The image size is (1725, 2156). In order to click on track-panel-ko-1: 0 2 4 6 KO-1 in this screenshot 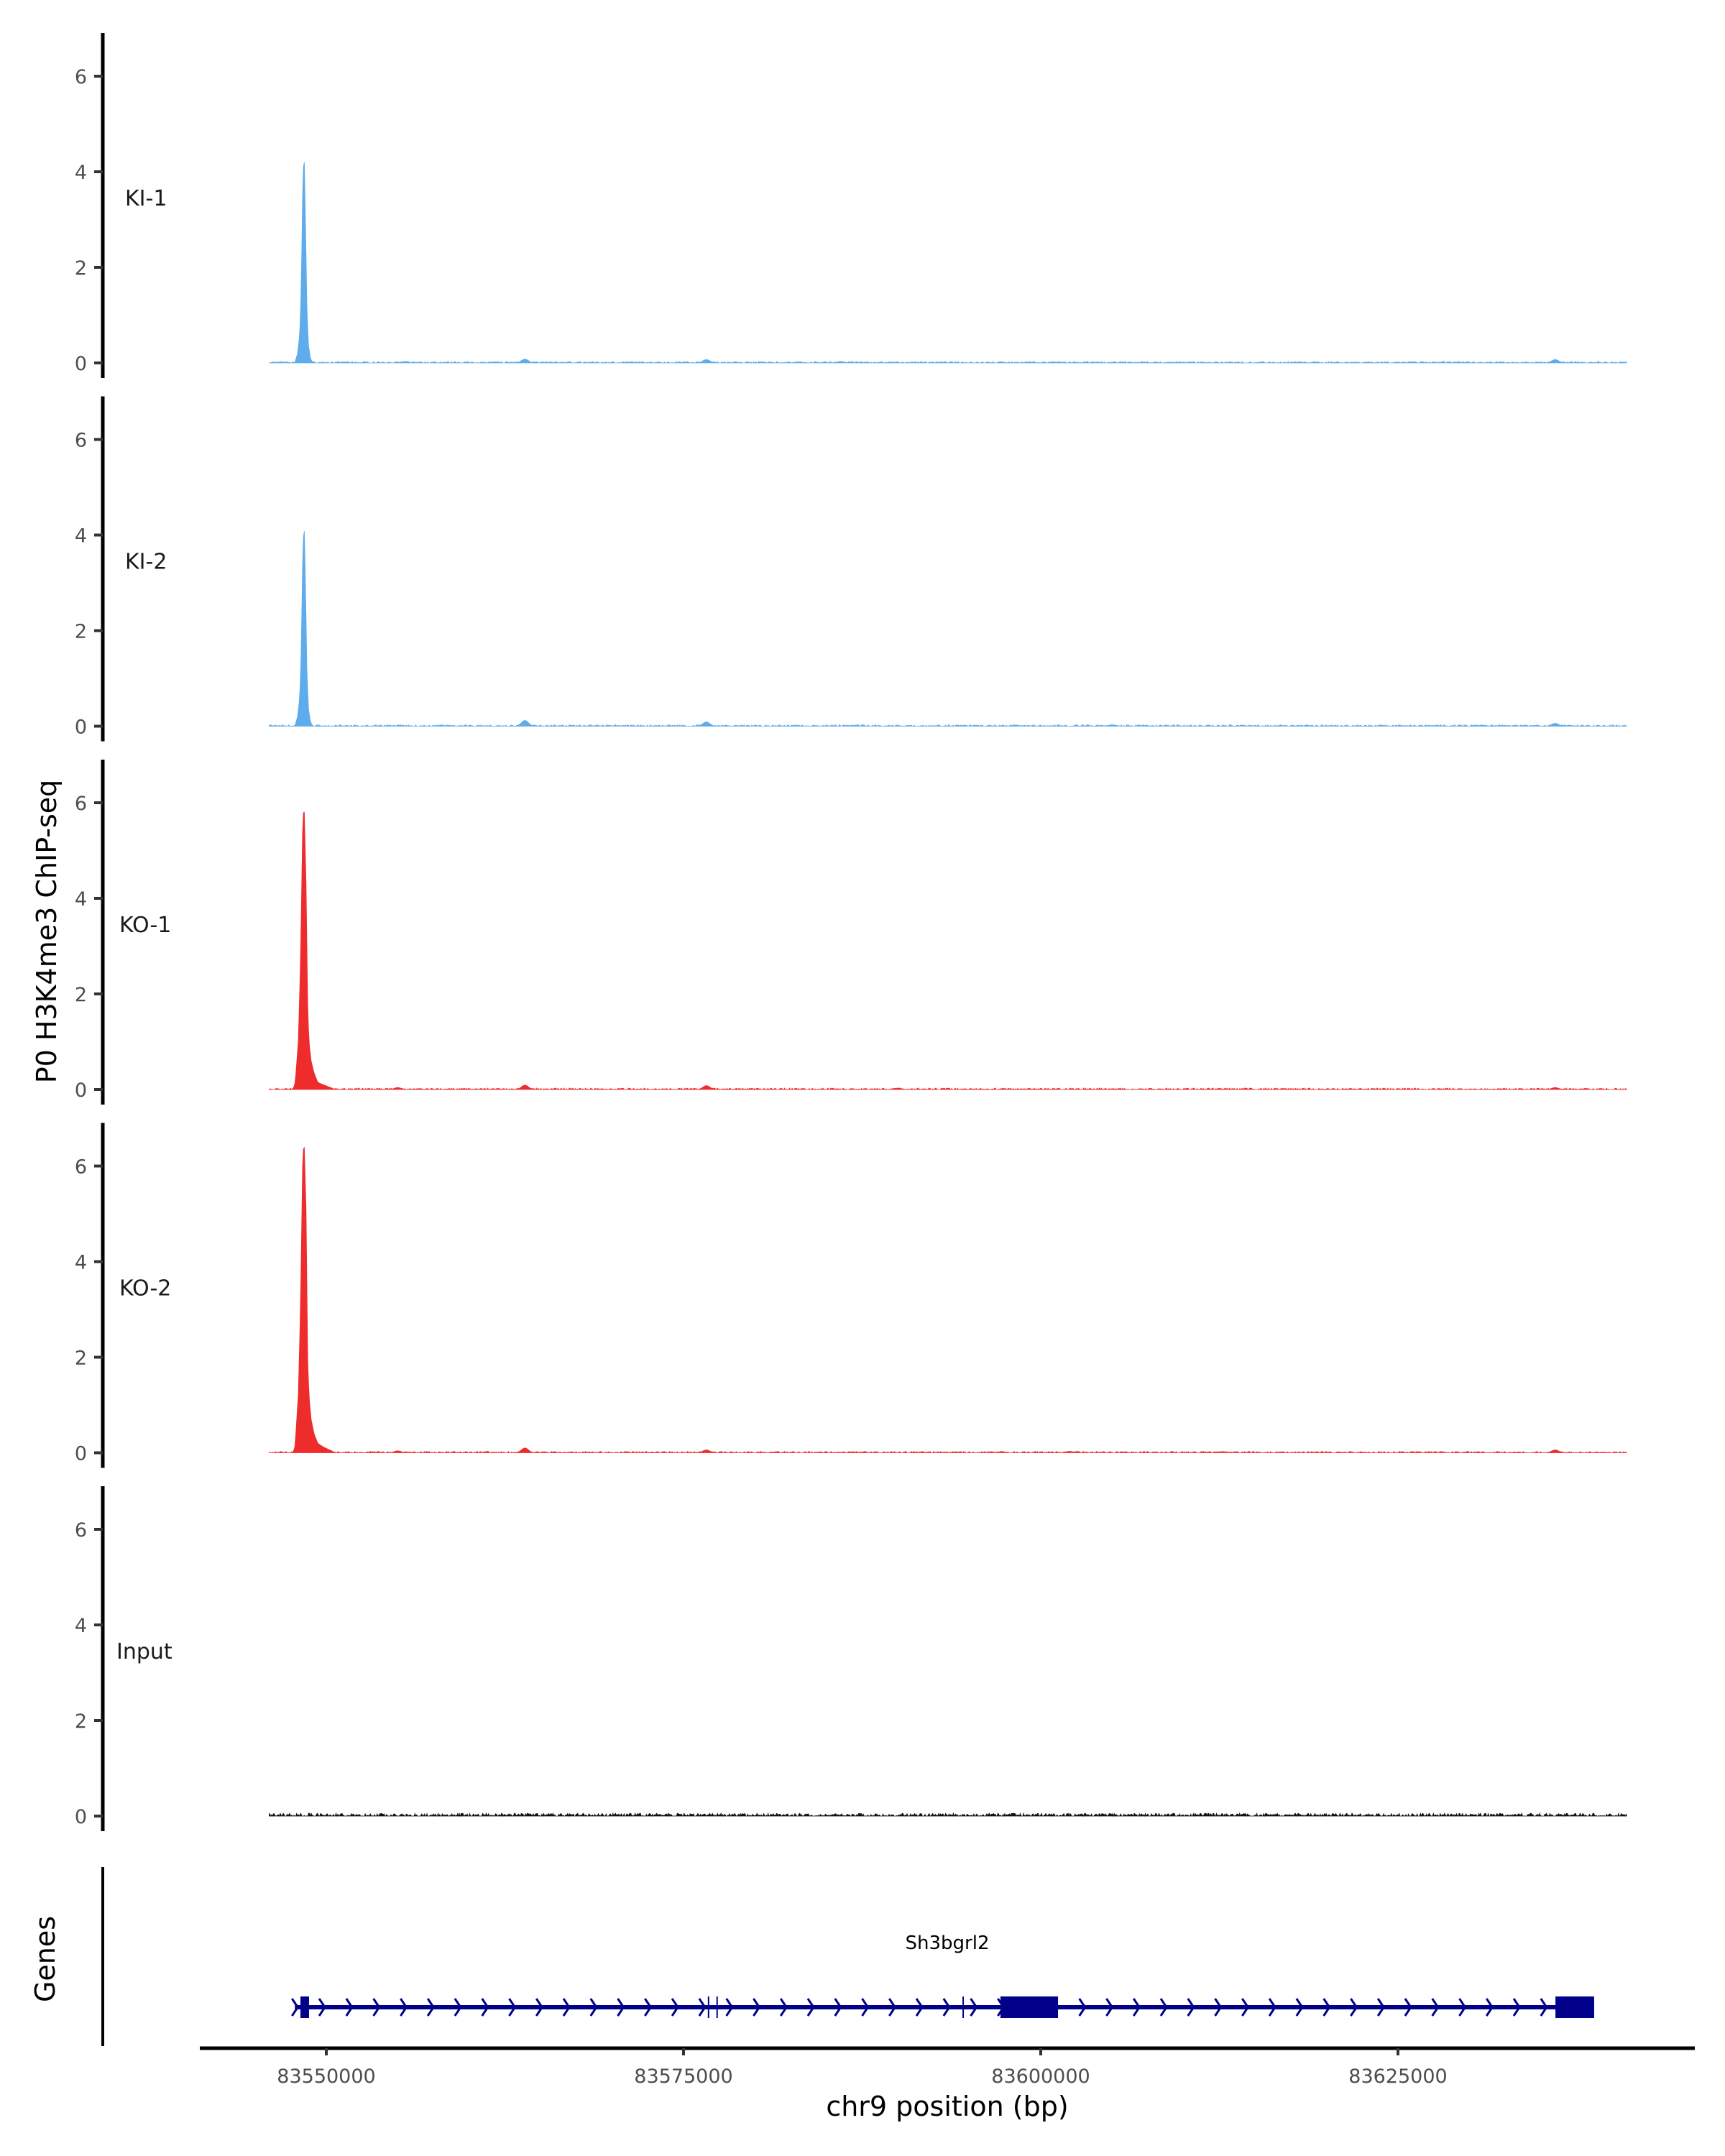, I will do `click(851, 932)`.